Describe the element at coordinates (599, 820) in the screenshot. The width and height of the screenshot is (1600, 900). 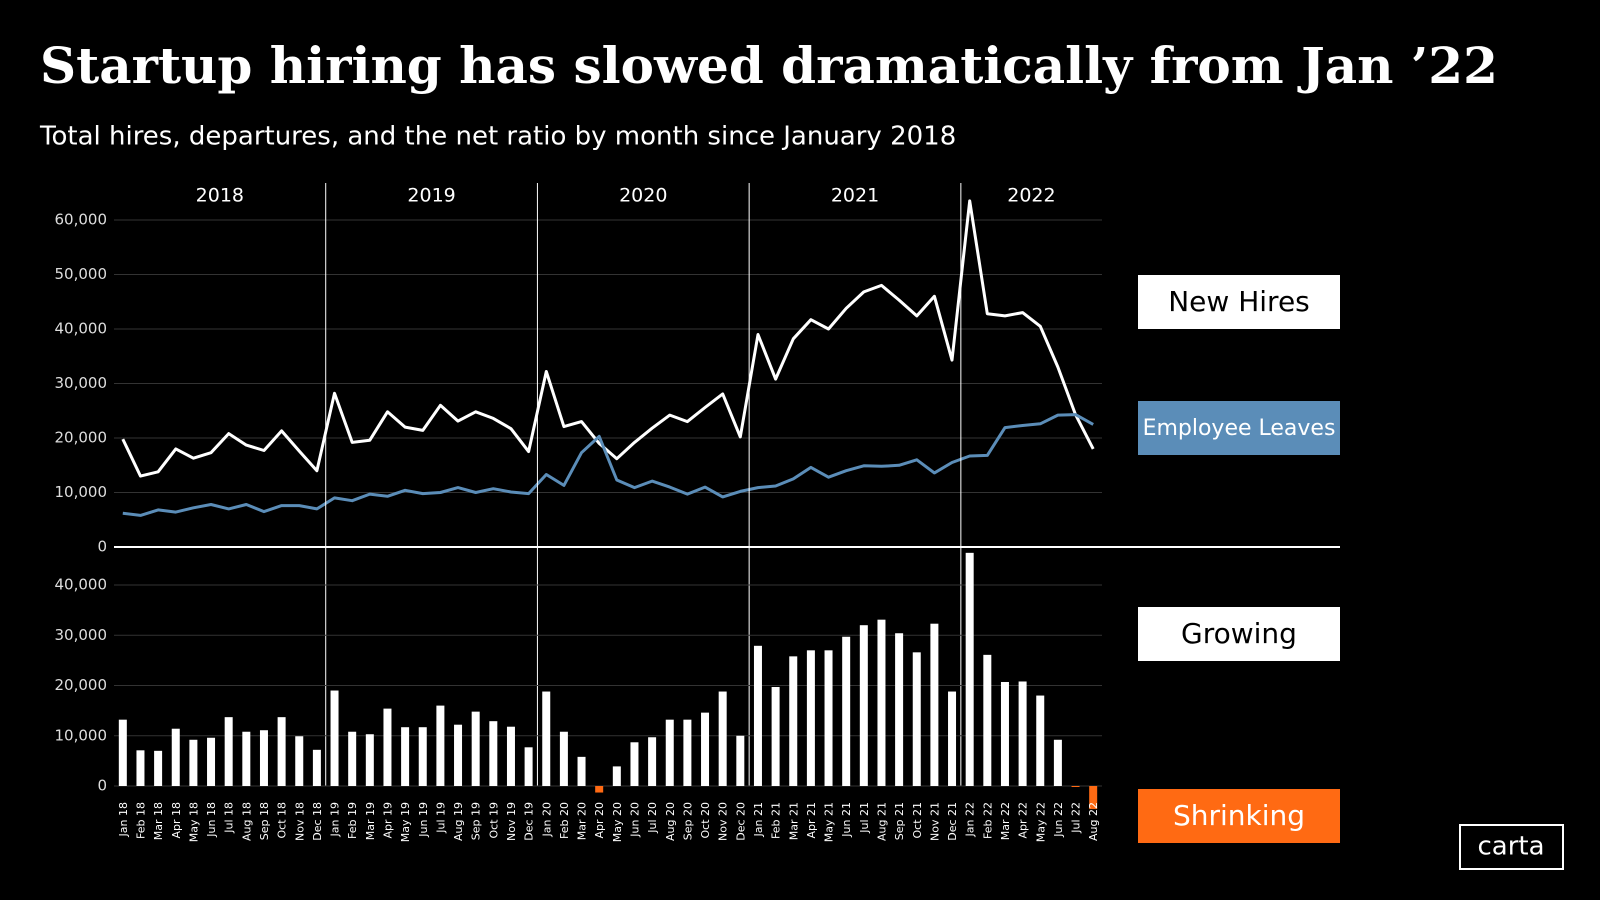
I see `x-tick-label: Apr 20` at that location.